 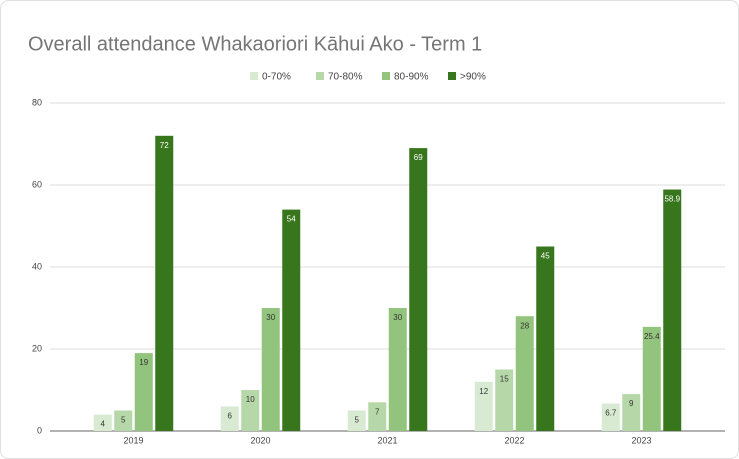 What do you see at coordinates (524, 325) in the screenshot?
I see `value-label: 28` at bounding box center [524, 325].